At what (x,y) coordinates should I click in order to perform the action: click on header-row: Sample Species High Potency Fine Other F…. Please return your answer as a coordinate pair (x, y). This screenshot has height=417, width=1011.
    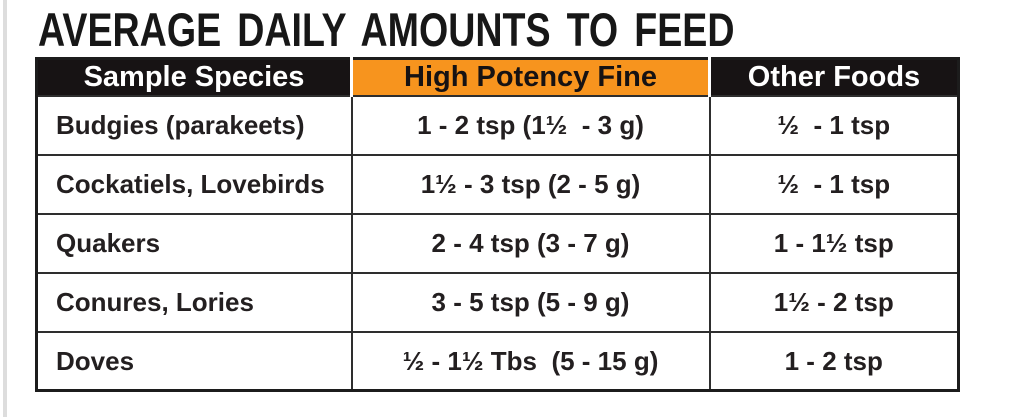
    Looking at the image, I should click on (497, 77).